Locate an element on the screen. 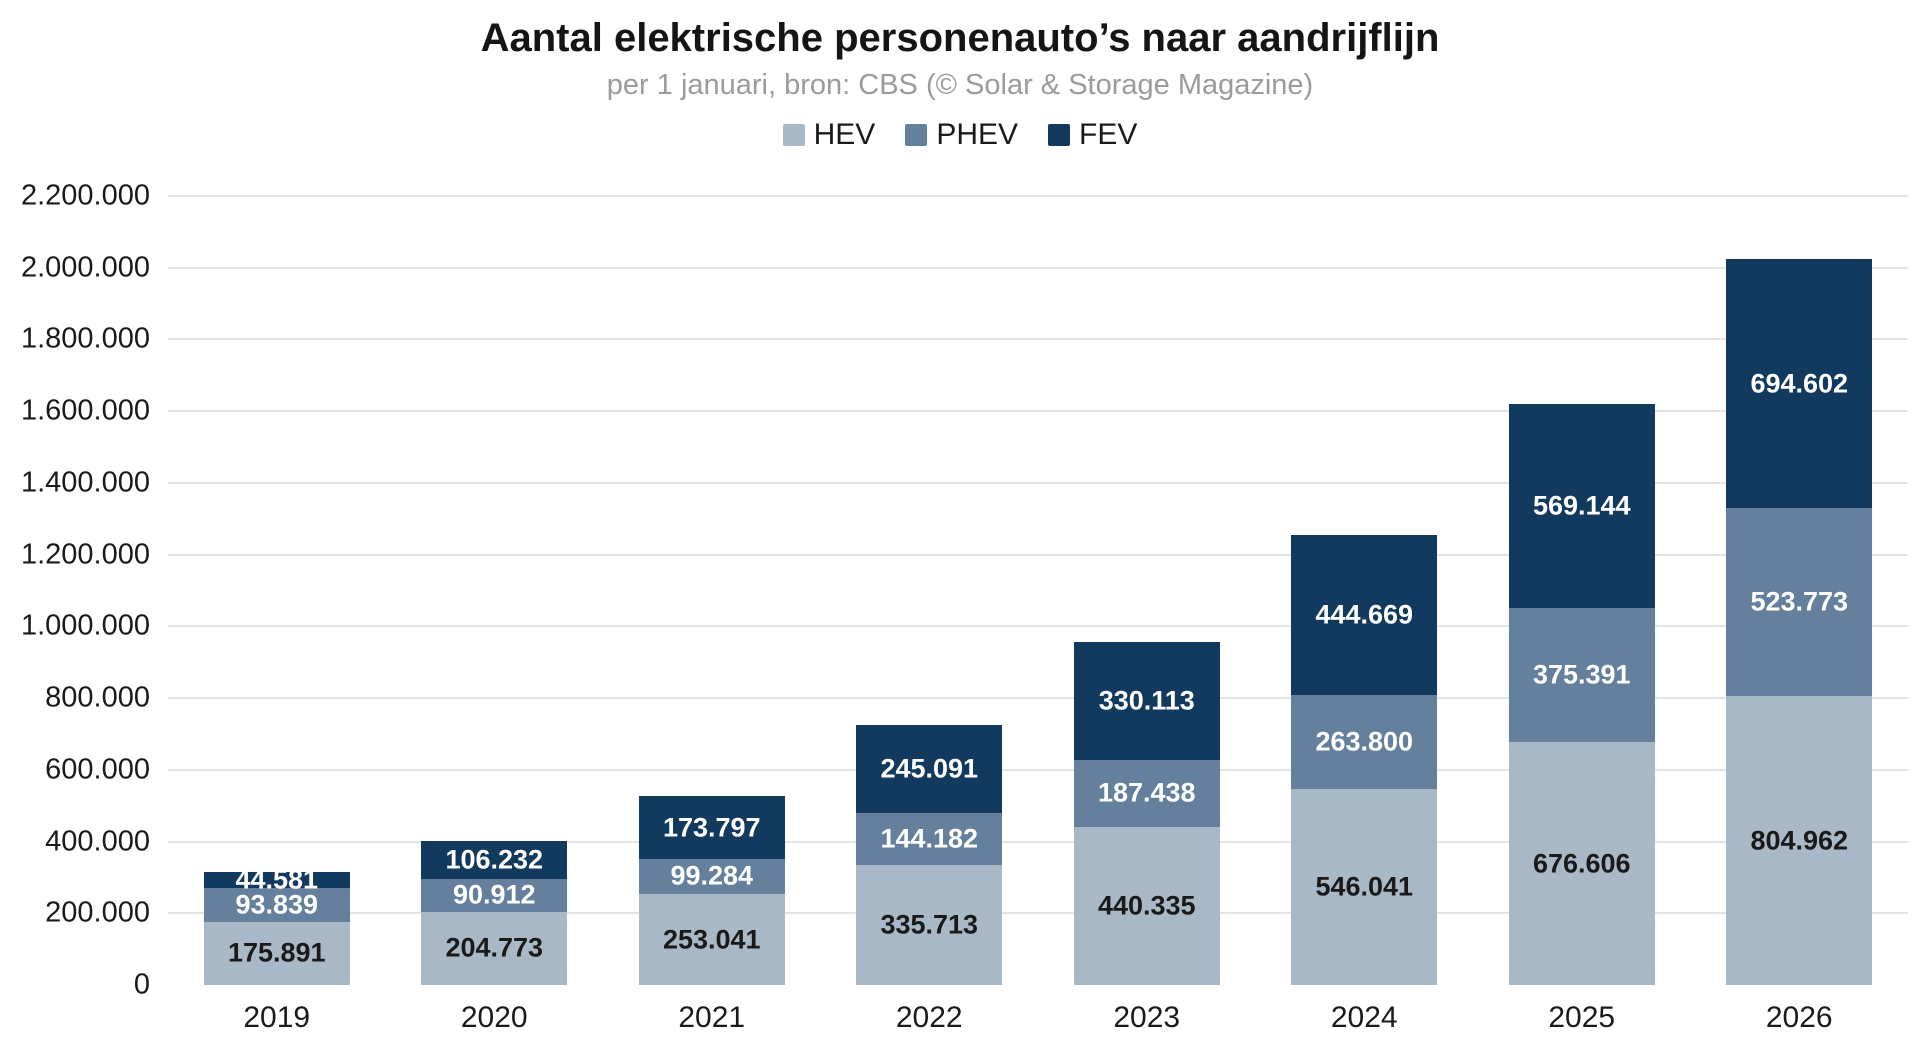  bar-segment-hev-2021: 253.041 is located at coordinates (711, 939).